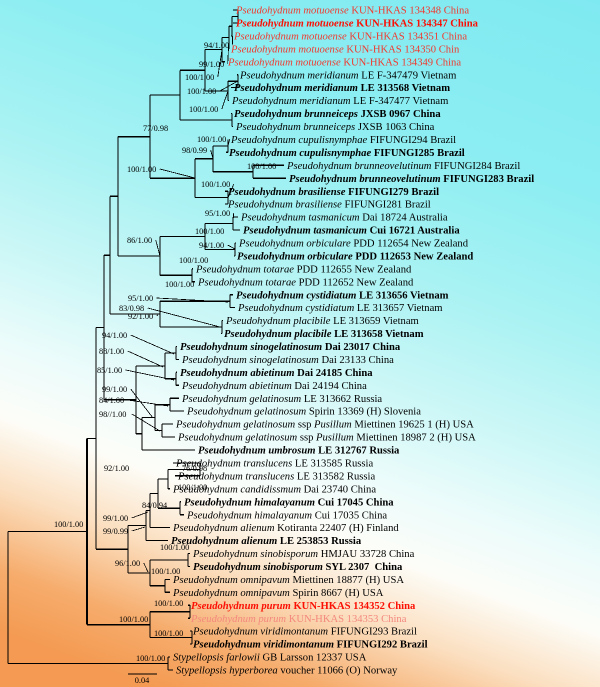  I want to click on scale-bar-label: 0.04, so click(142, 680).